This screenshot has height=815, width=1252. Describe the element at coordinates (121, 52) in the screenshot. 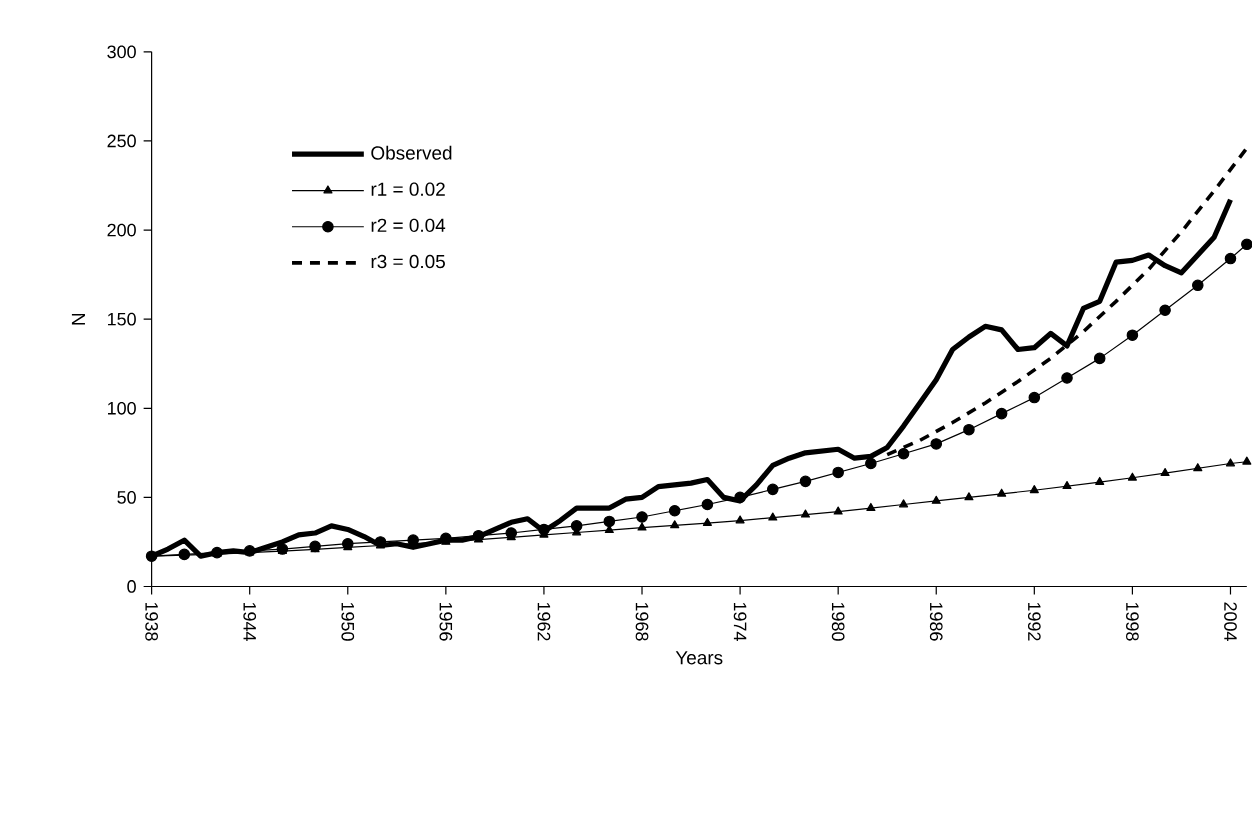

I see `y-tick-label: 300` at that location.